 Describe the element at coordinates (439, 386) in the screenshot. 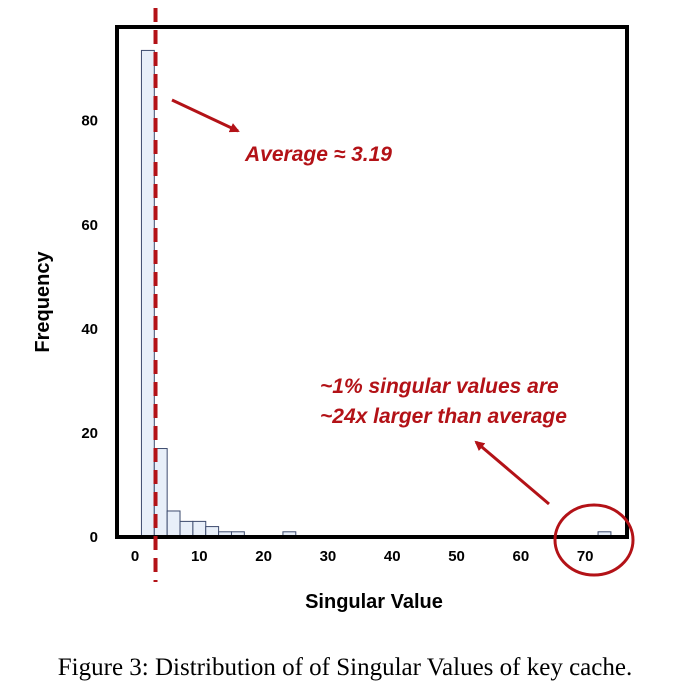

I see `outlier-annotation-line-1: ~1% singular values are` at that location.